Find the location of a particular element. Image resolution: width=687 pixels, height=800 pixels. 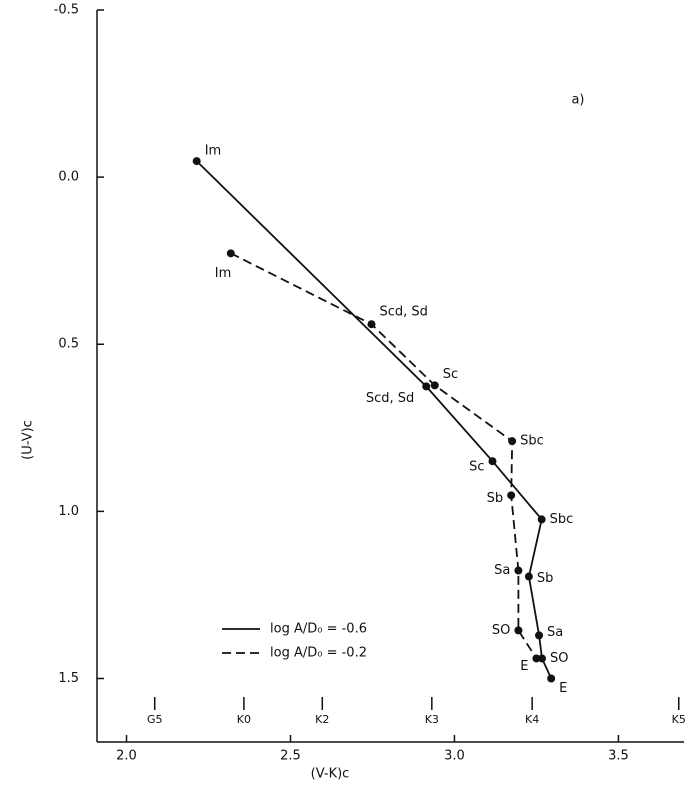

x-tick-label: 2.0 is located at coordinates (126, 756).